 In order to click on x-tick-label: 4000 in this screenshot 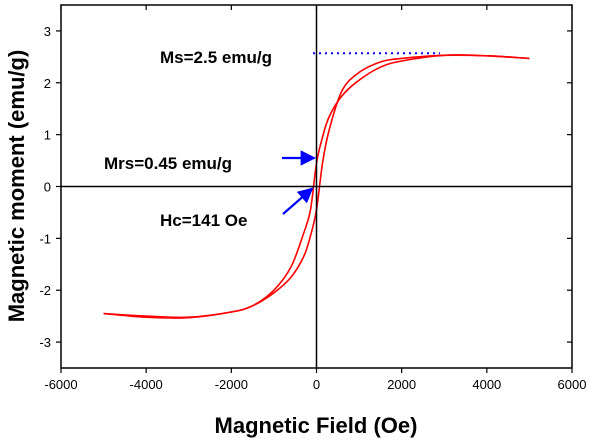, I will do `click(486, 384)`.